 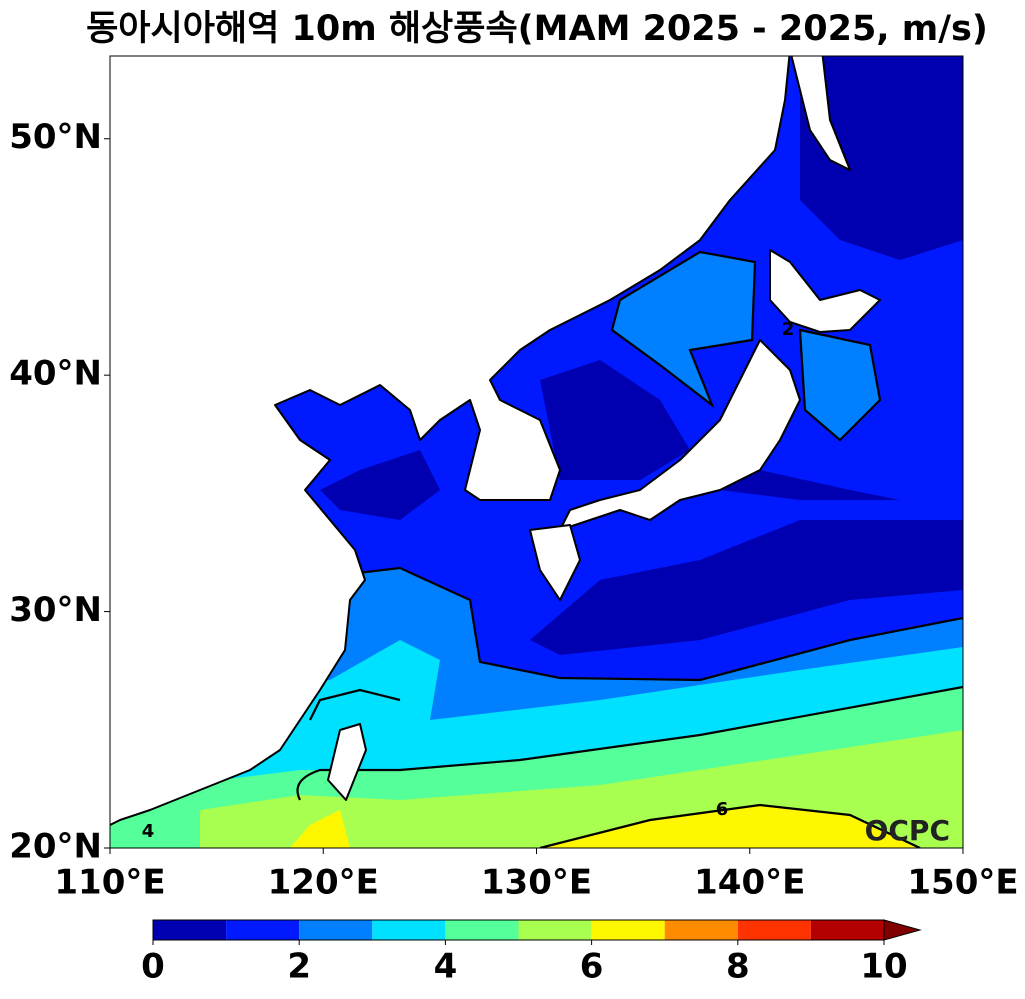 What do you see at coordinates (153, 967) in the screenshot?
I see `colorbar-tick-label: 0` at bounding box center [153, 967].